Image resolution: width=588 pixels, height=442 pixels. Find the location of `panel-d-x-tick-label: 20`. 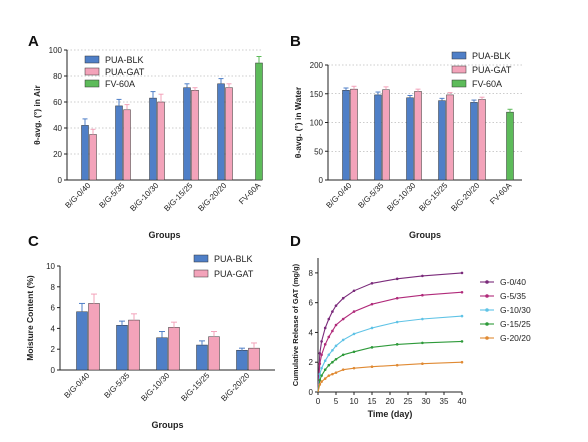

panel-d-x-tick-label: 20 is located at coordinates (390, 401).